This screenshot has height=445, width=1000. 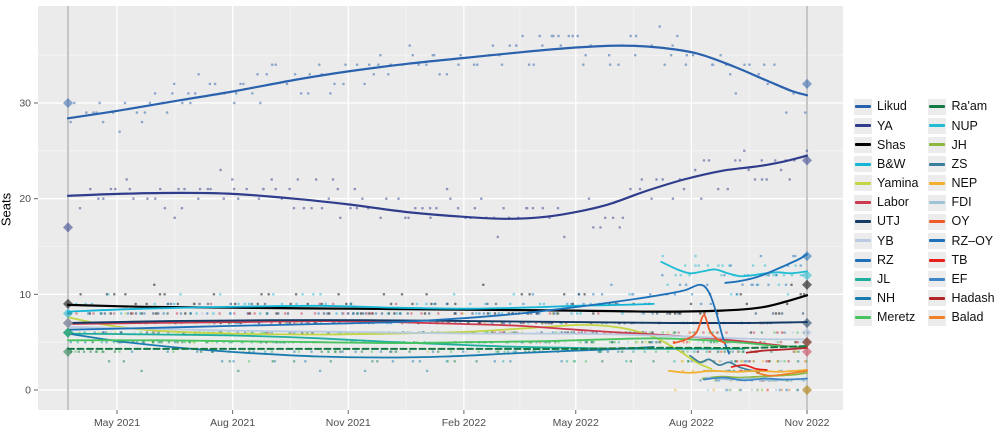 What do you see at coordinates (766, 268) in the screenshot?
I see `trend-line-RZ–OY` at bounding box center [766, 268].